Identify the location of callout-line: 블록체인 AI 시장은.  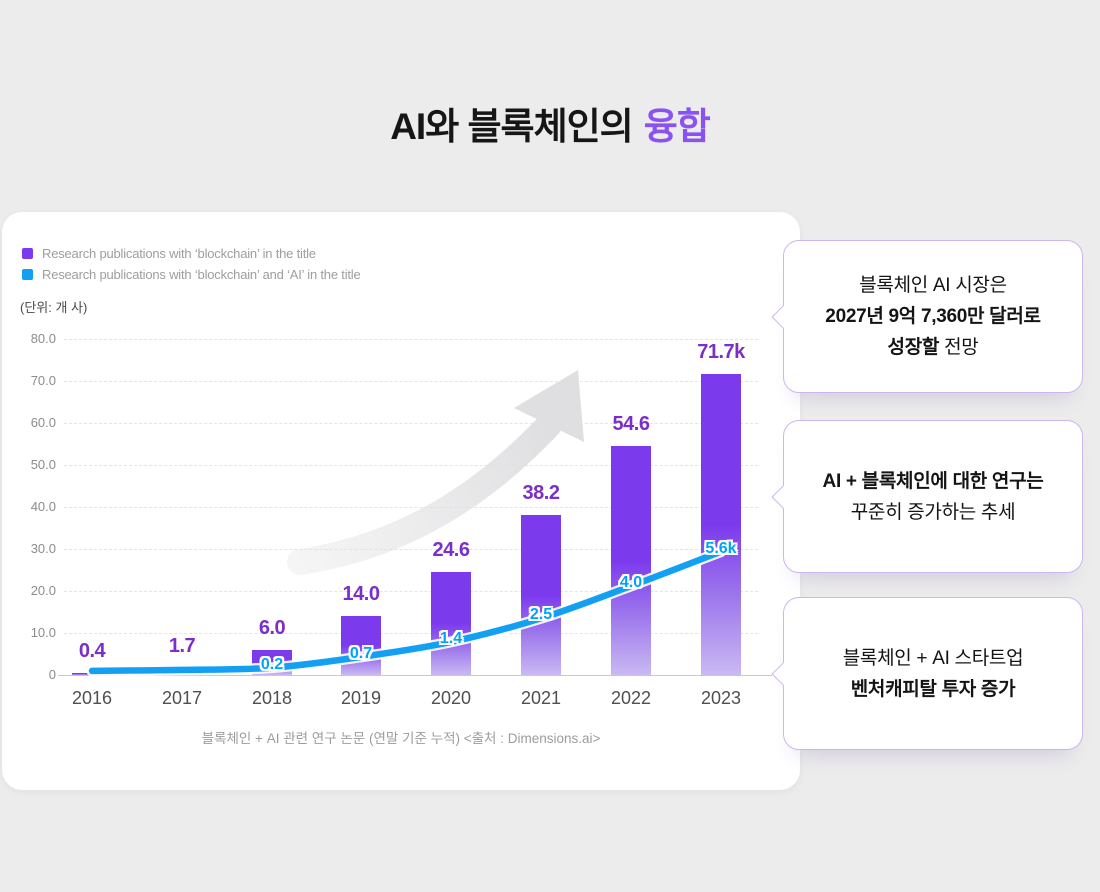
(933, 285).